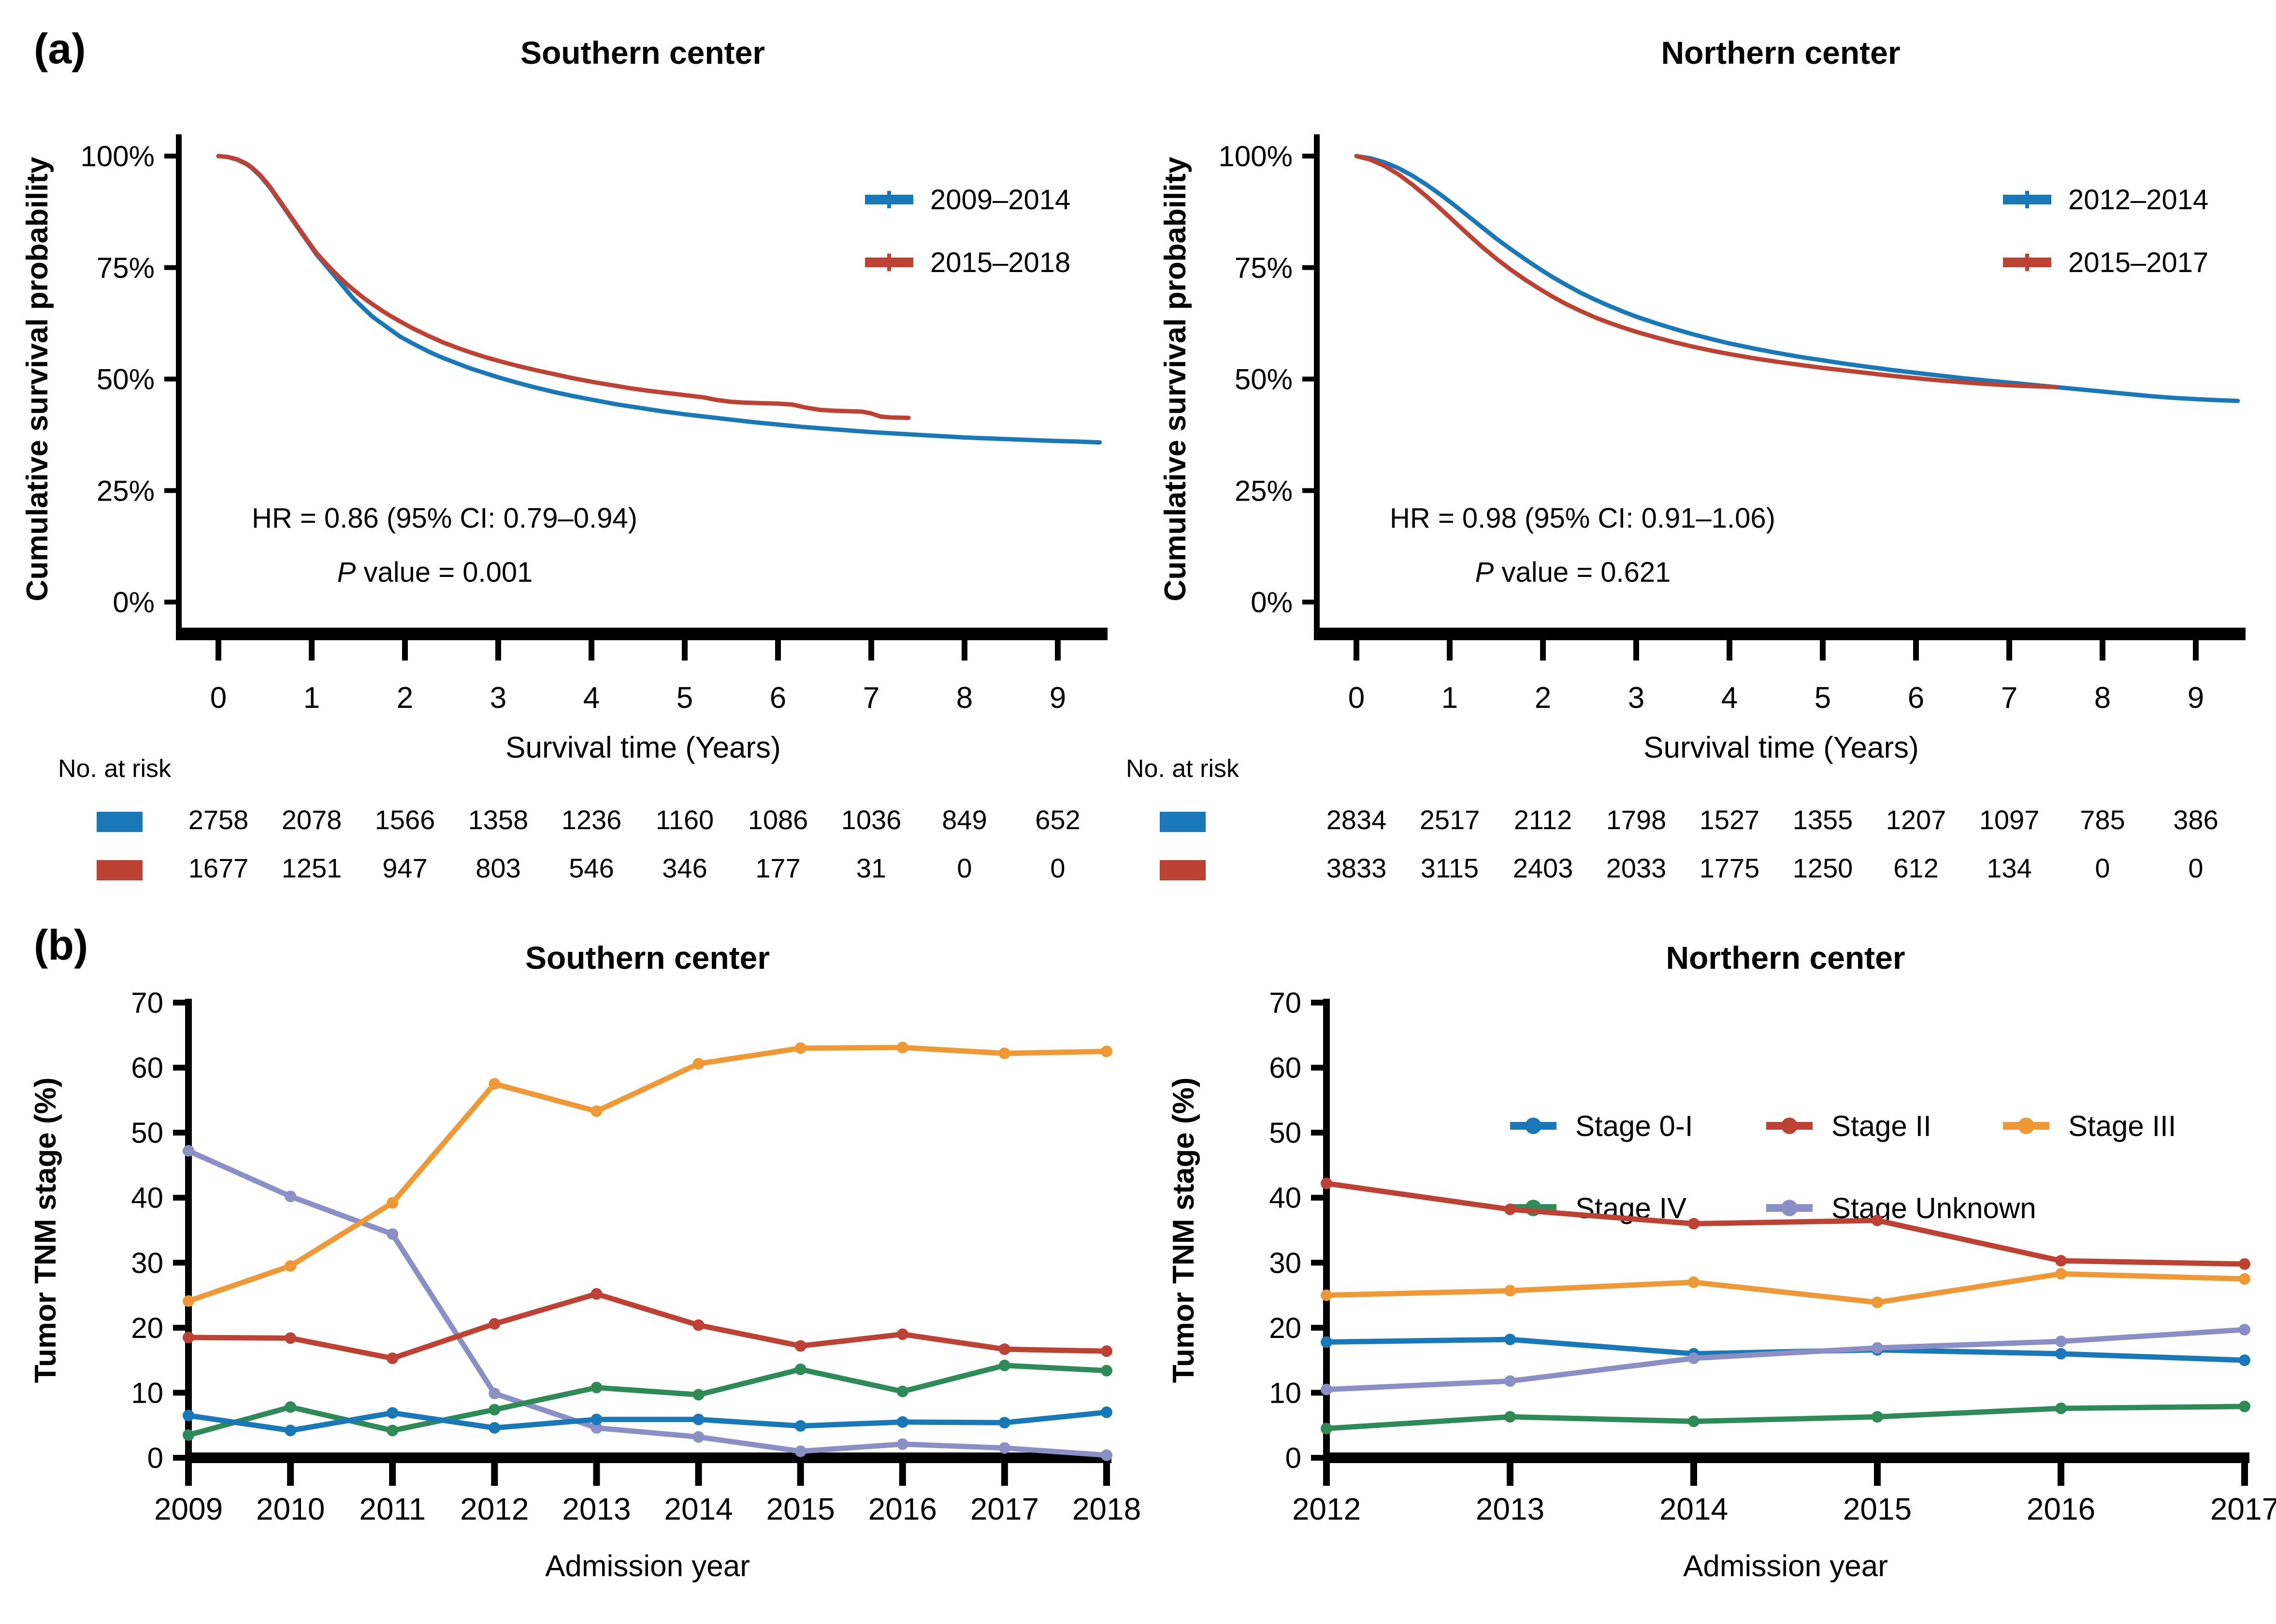 This screenshot has width=2276, height=1624. What do you see at coordinates (115, 769) in the screenshot?
I see `risk-table-label: No. at risk` at bounding box center [115, 769].